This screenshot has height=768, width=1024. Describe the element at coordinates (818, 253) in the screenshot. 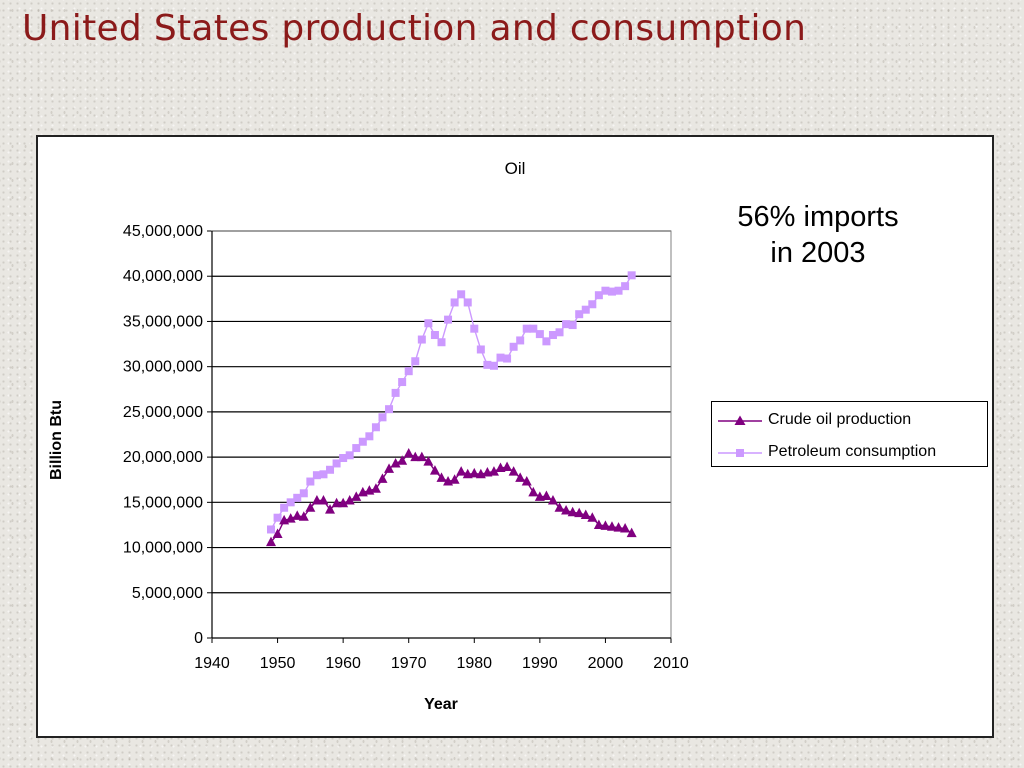

I see `annotation-line-2: in 2003` at that location.